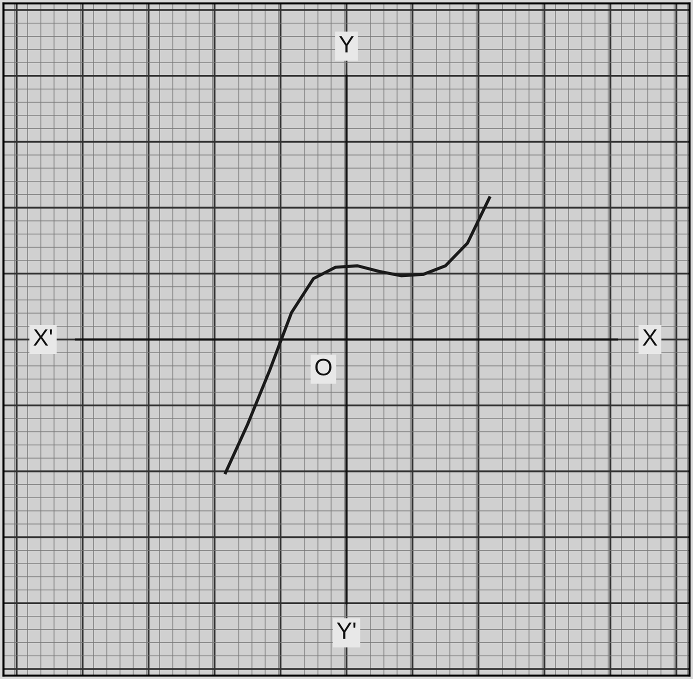 The height and width of the screenshot is (679, 693). Describe the element at coordinates (346, 44) in the screenshot. I see `text: Y` at that location.